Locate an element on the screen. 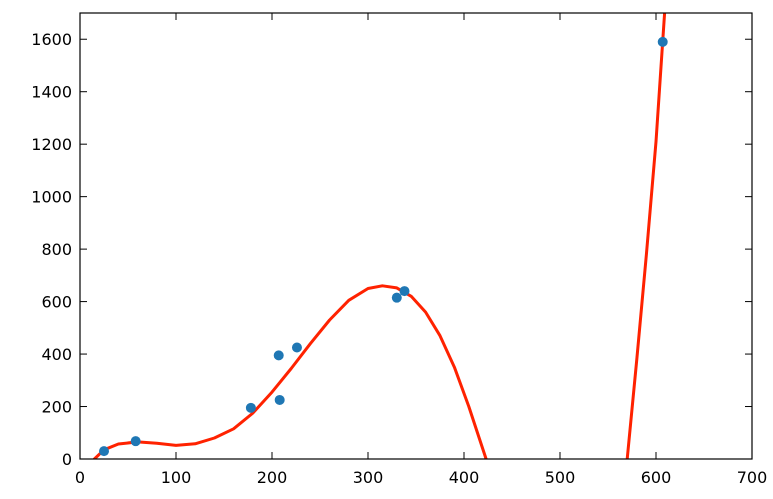 This screenshot has height=499, width=773. y-tick-label: 1200 is located at coordinates (51, 144).